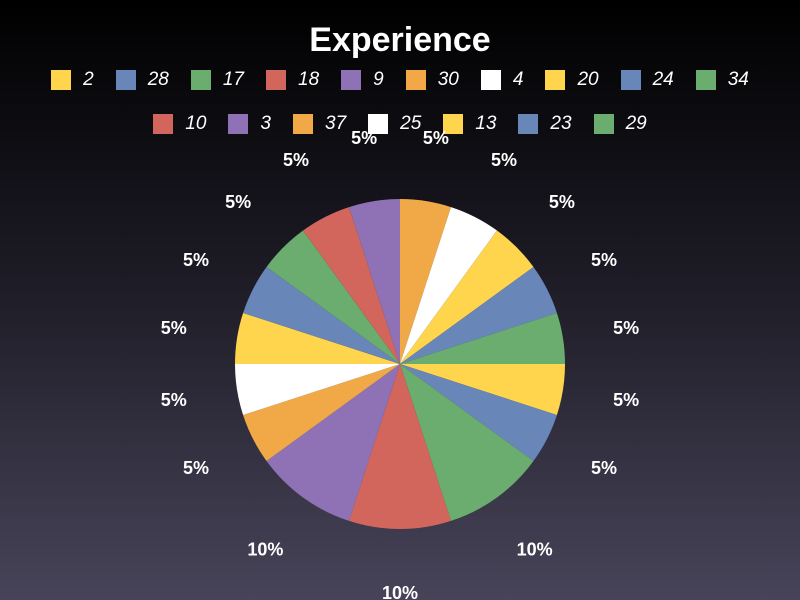  I want to click on legend-item: 3, so click(249, 124).